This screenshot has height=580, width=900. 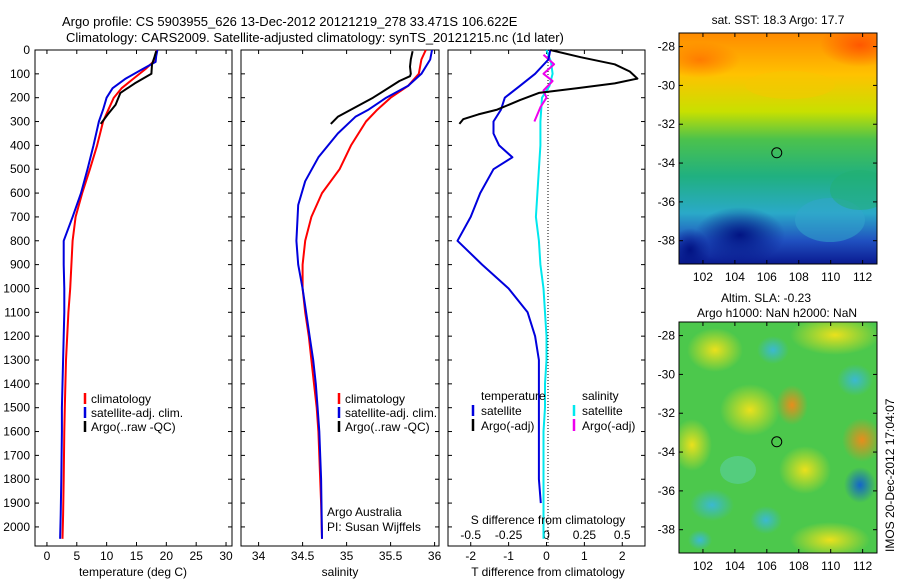 What do you see at coordinates (600, 396) in the screenshot?
I see `legend-salinity-title: salinity` at bounding box center [600, 396].